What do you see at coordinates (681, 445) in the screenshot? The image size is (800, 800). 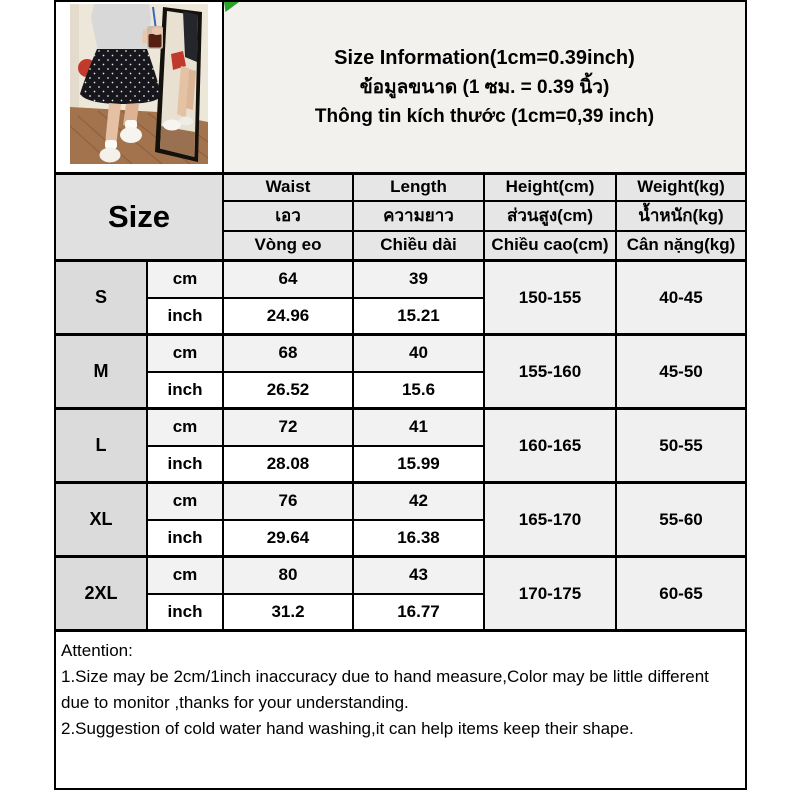 I see `l-weight-range: 50-55` at bounding box center [681, 445].